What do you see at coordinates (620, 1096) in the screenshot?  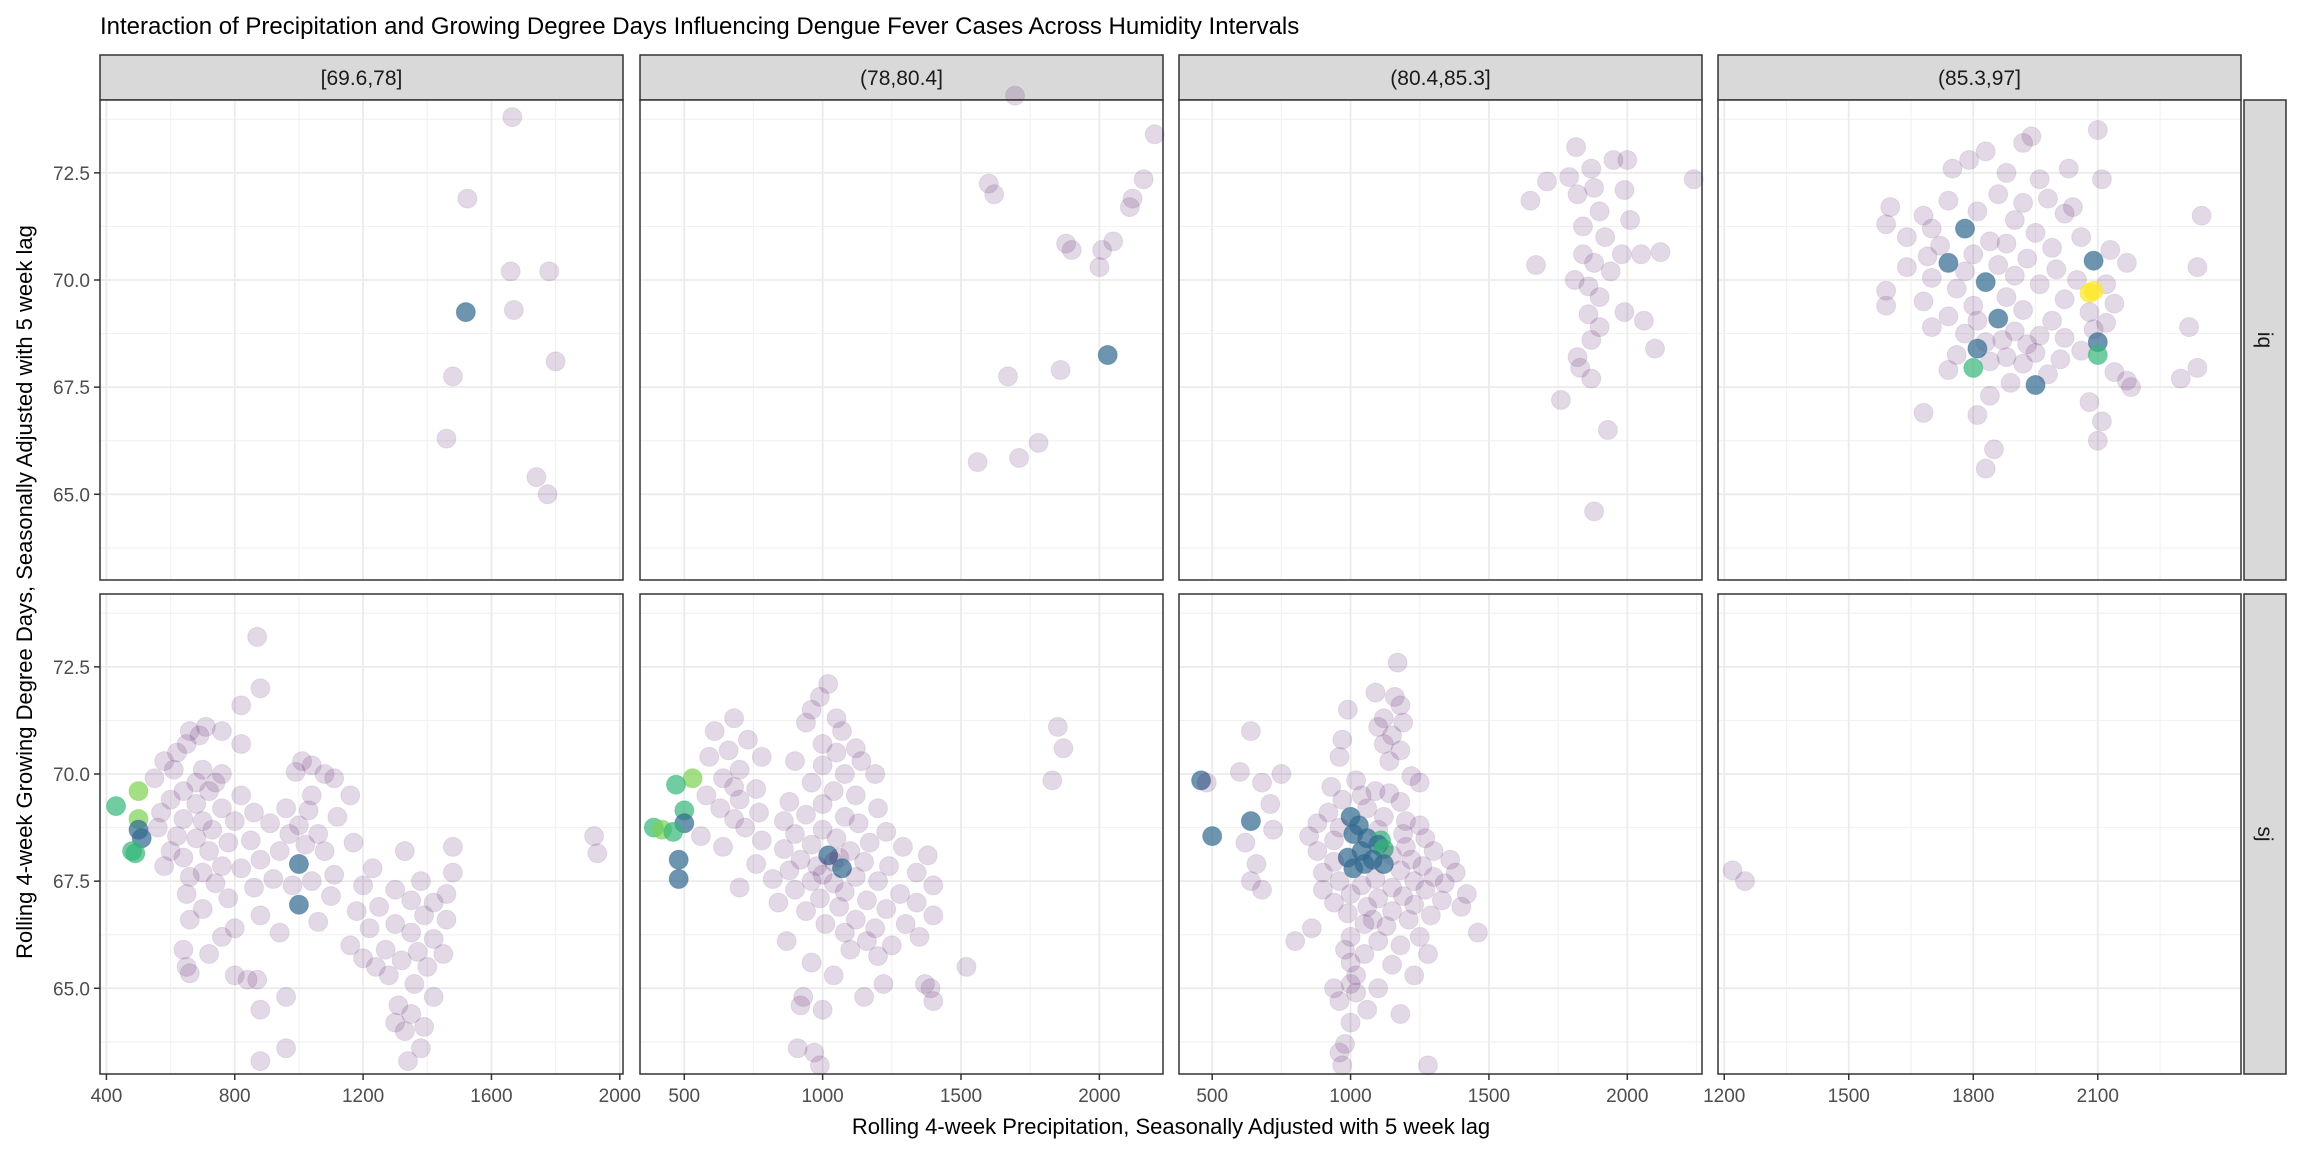 I see `x-tick-label: 2000` at bounding box center [620, 1096].